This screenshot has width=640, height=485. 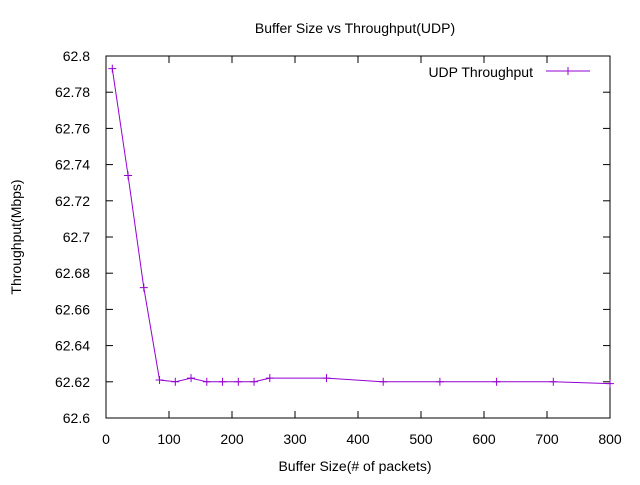 I want to click on x-tick-label: 0, so click(x=106, y=439).